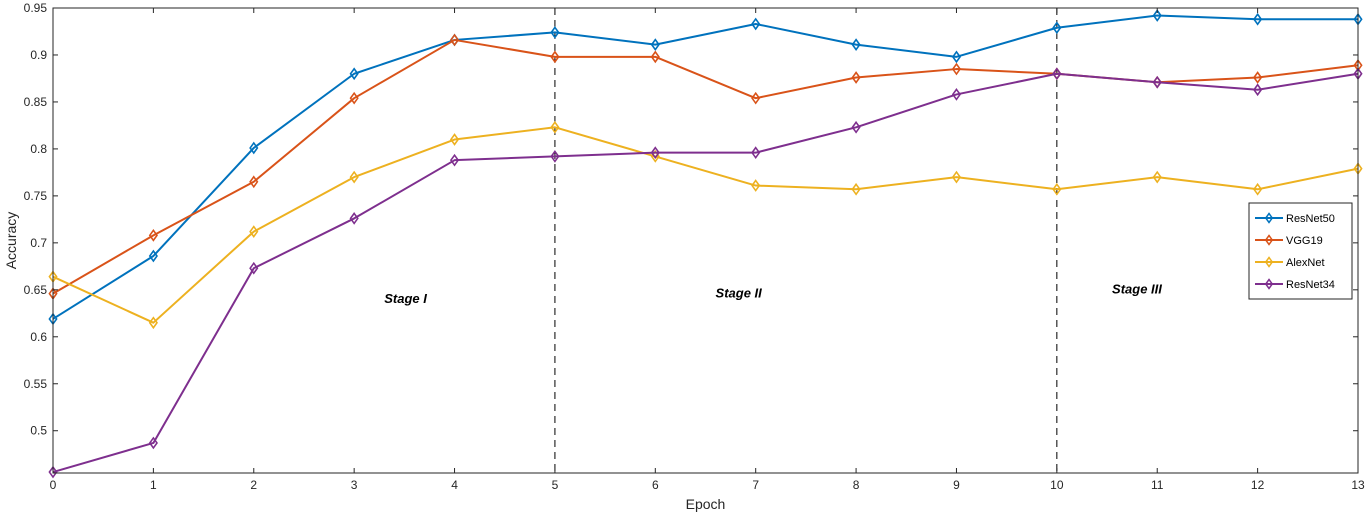 The image size is (1366, 513). Describe the element at coordinates (38, 337) in the screenshot. I see `y-tick-label: 0.6` at that location.